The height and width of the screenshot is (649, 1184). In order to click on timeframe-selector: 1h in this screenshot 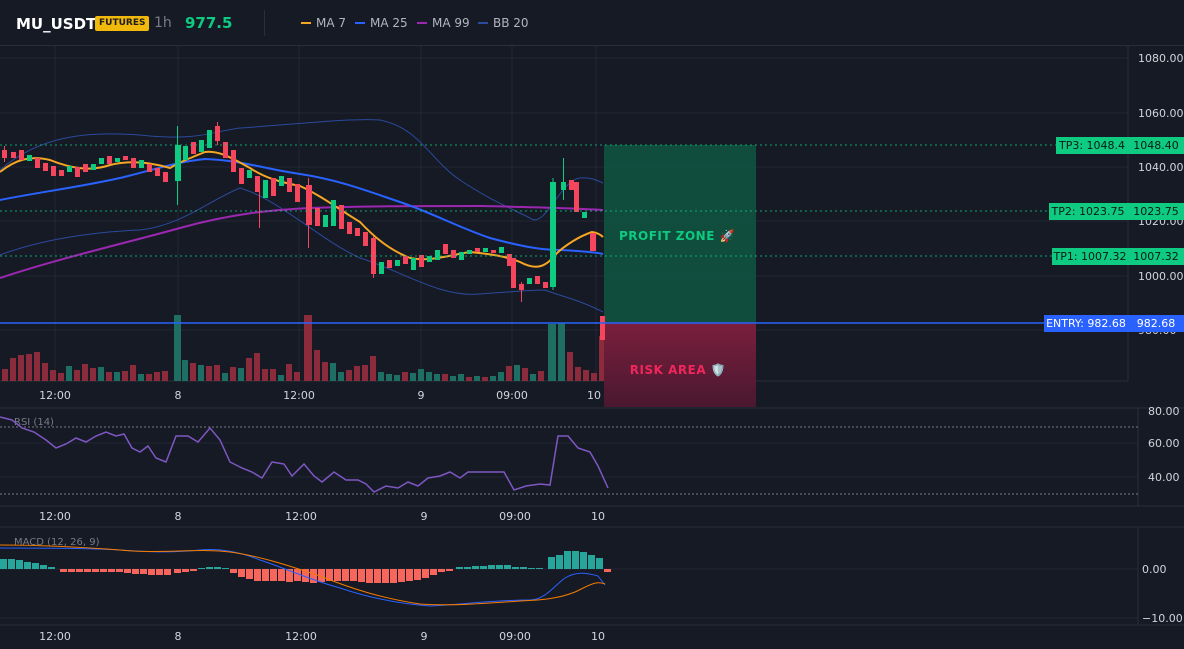, I will do `click(163, 23)`.